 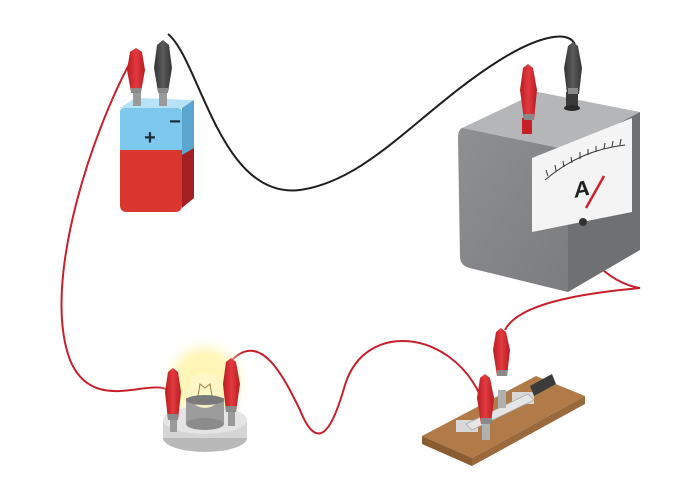 I want to click on bulb-clip-left, so click(x=173, y=394).